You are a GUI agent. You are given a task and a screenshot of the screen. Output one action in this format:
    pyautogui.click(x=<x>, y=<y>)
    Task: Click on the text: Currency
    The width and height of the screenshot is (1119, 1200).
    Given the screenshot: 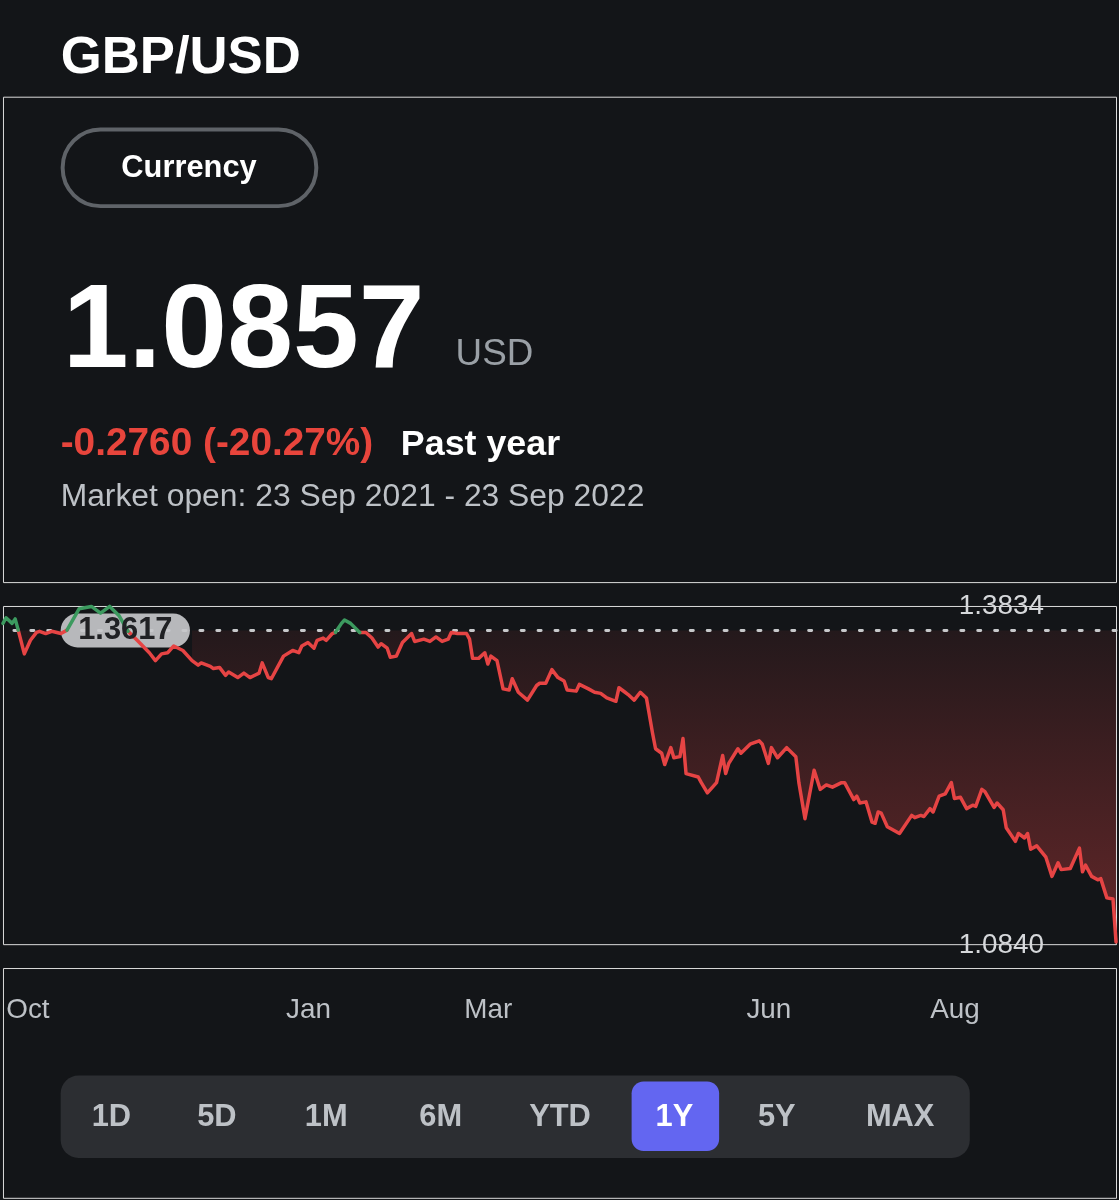 What is the action you would take?
    pyautogui.click(x=189, y=167)
    